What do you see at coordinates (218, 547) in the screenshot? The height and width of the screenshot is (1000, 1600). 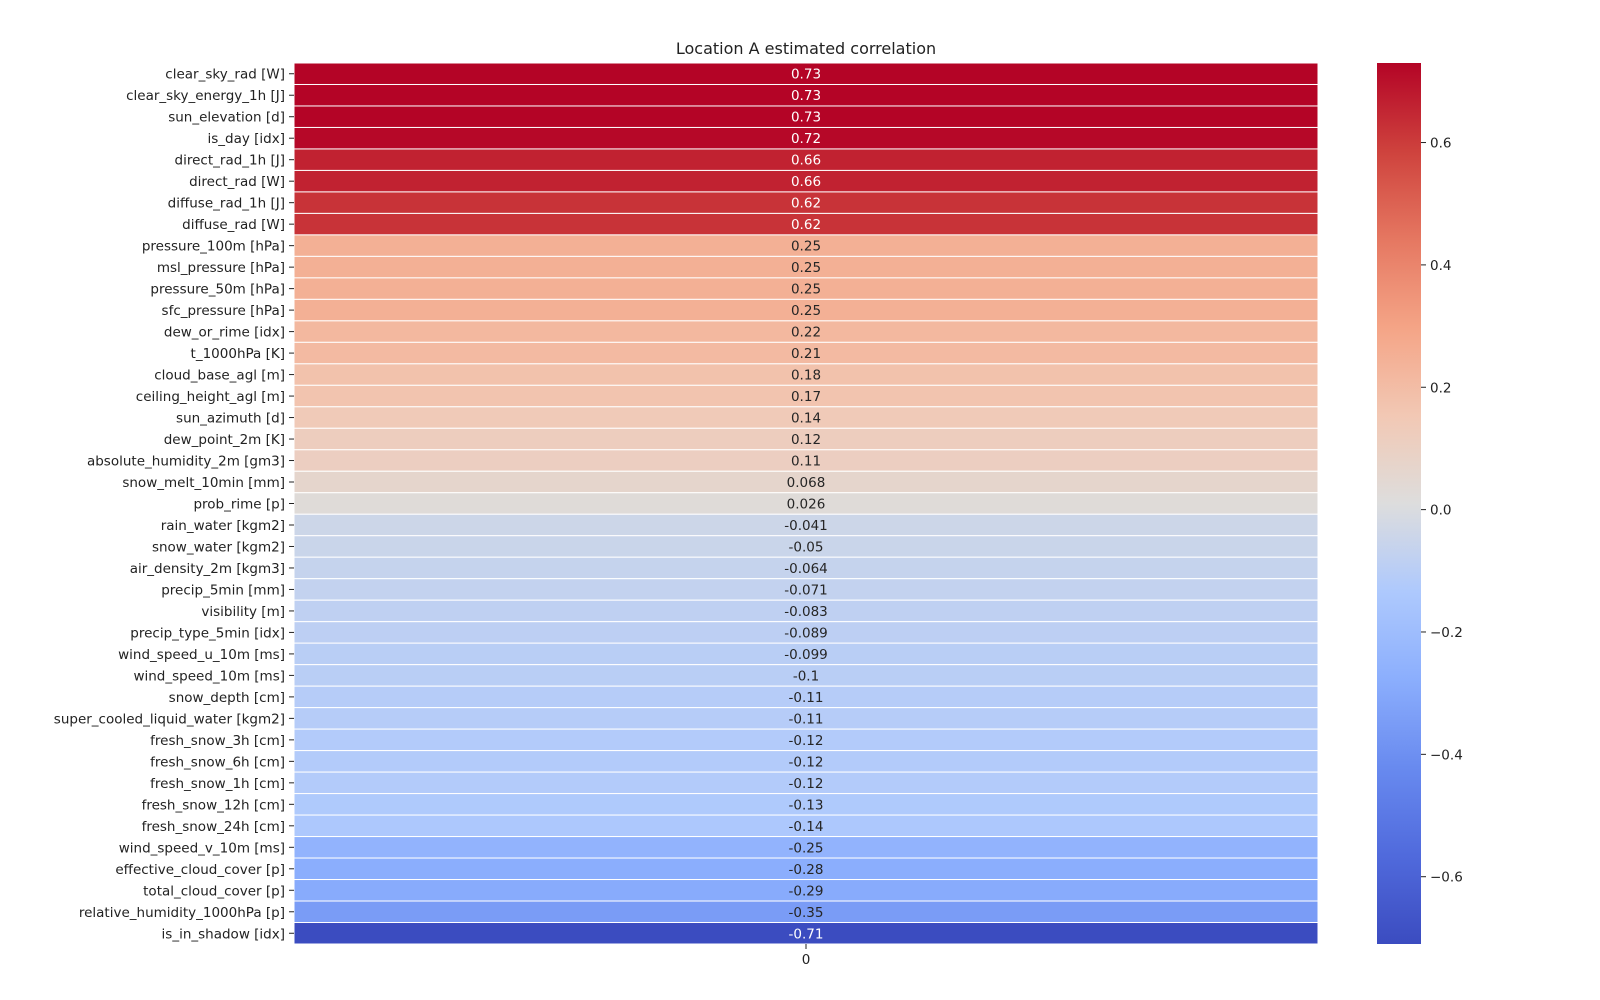 I see `row-label: snow_water [kgm2]` at bounding box center [218, 547].